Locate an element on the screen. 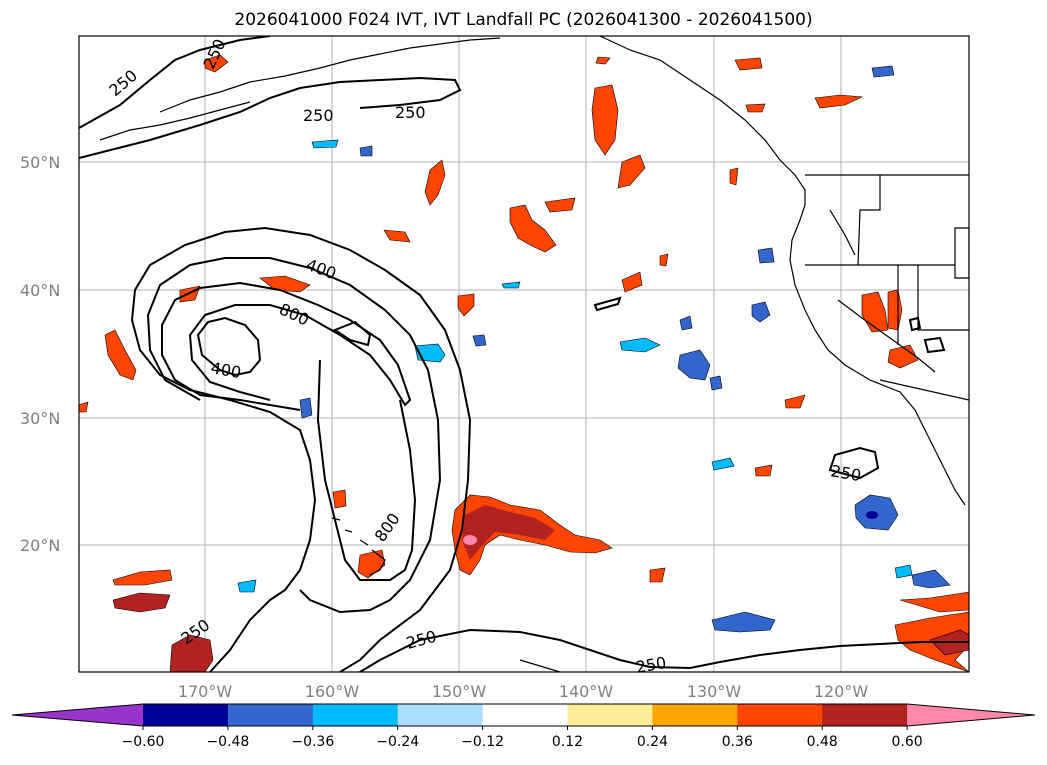 The image size is (1047, 765). lon-label: 160°W is located at coordinates (332, 691).